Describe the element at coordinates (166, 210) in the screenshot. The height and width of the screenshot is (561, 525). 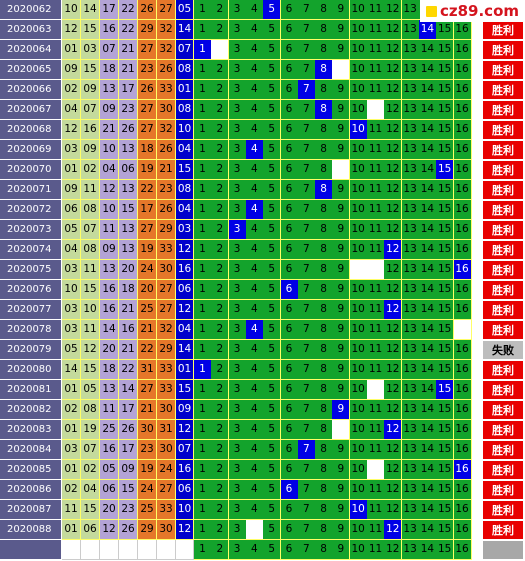
I see `red-ball-cell: 26` at that location.